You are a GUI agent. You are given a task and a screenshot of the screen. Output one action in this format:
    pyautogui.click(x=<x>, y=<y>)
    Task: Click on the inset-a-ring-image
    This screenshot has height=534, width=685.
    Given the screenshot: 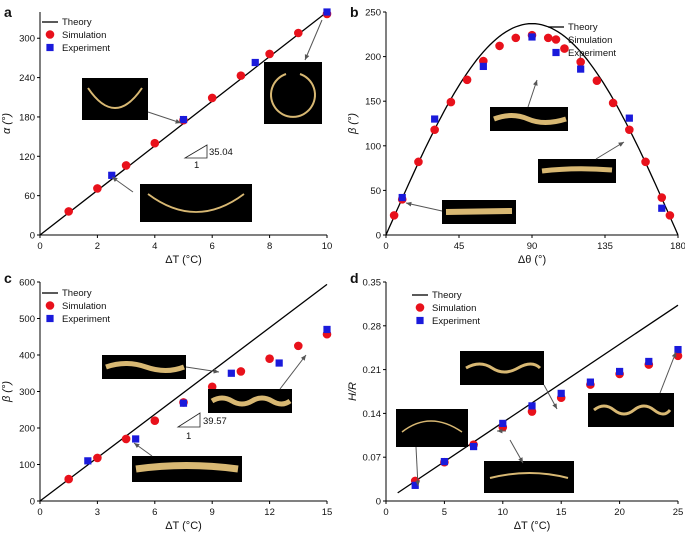 What is the action you would take?
    pyautogui.click(x=293, y=93)
    